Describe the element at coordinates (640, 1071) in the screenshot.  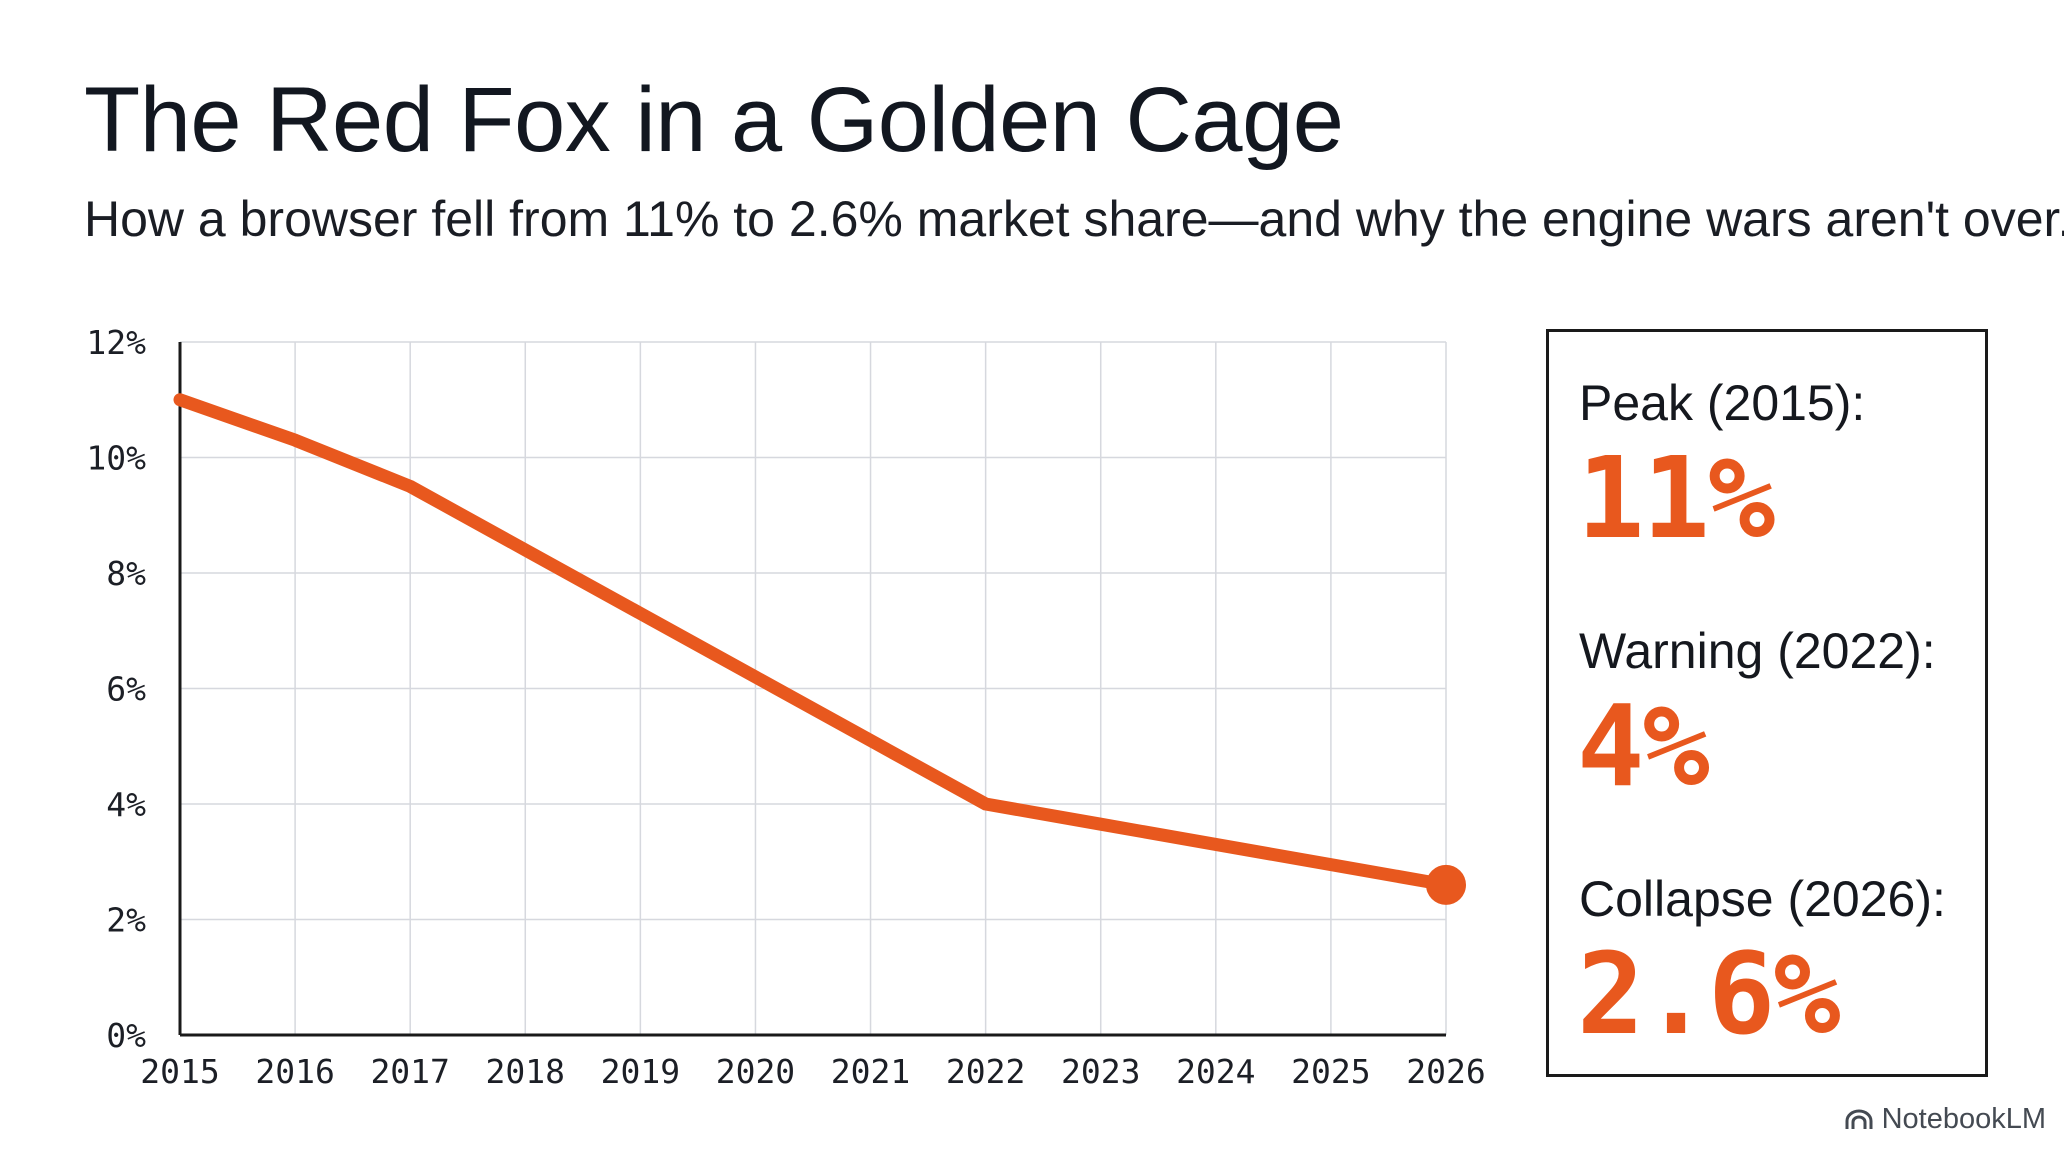
I see `x-tick-label: 2019` at that location.